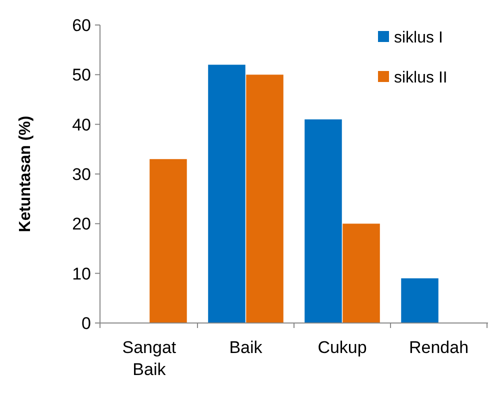 The height and width of the screenshot is (401, 502). Describe the element at coordinates (81, 75) in the screenshot. I see `y-tick-label: 50` at that location.